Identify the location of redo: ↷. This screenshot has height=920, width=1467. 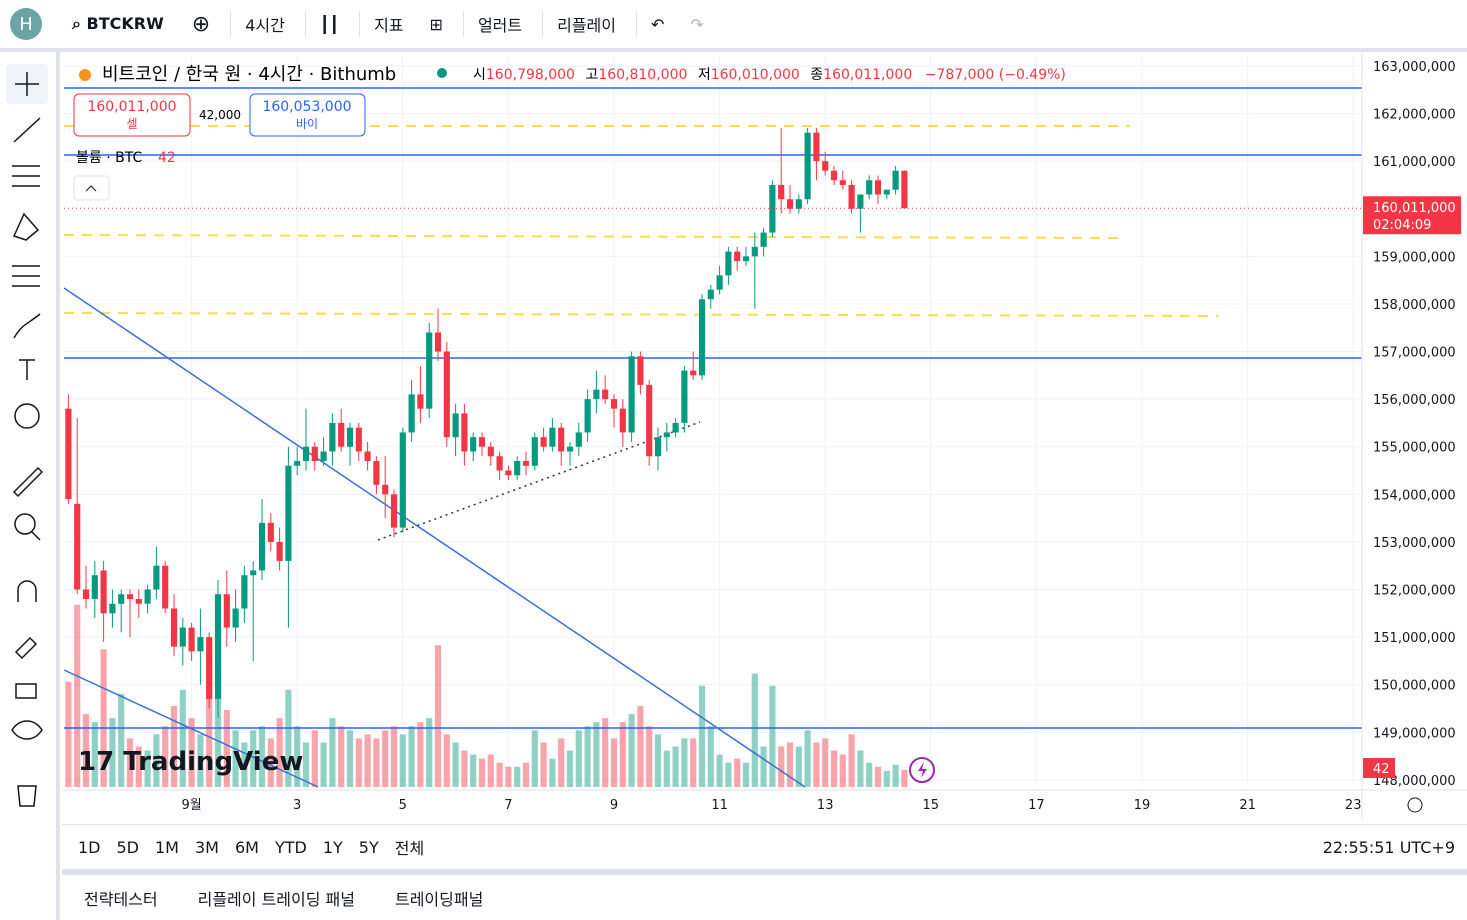
(697, 24).